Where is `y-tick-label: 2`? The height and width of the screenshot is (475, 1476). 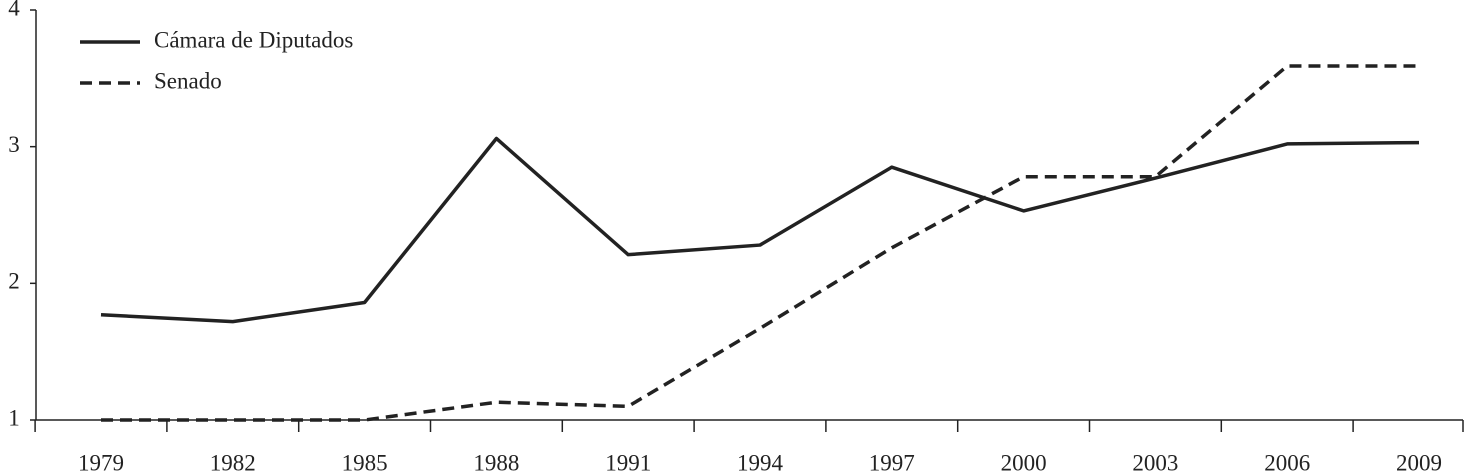
y-tick-label: 2 is located at coordinates (14, 281).